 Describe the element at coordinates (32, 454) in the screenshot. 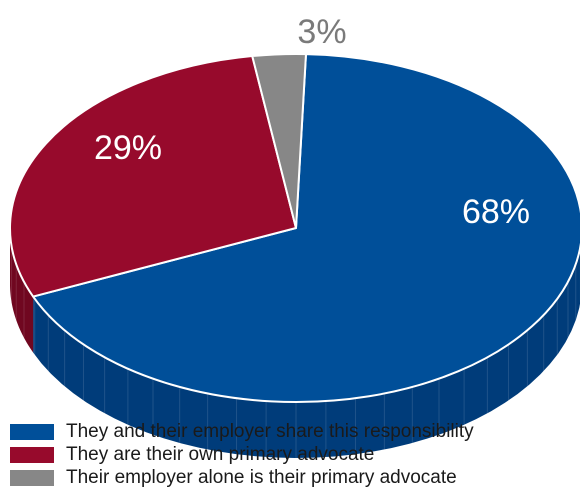

I see `legend-swatch-own` at that location.